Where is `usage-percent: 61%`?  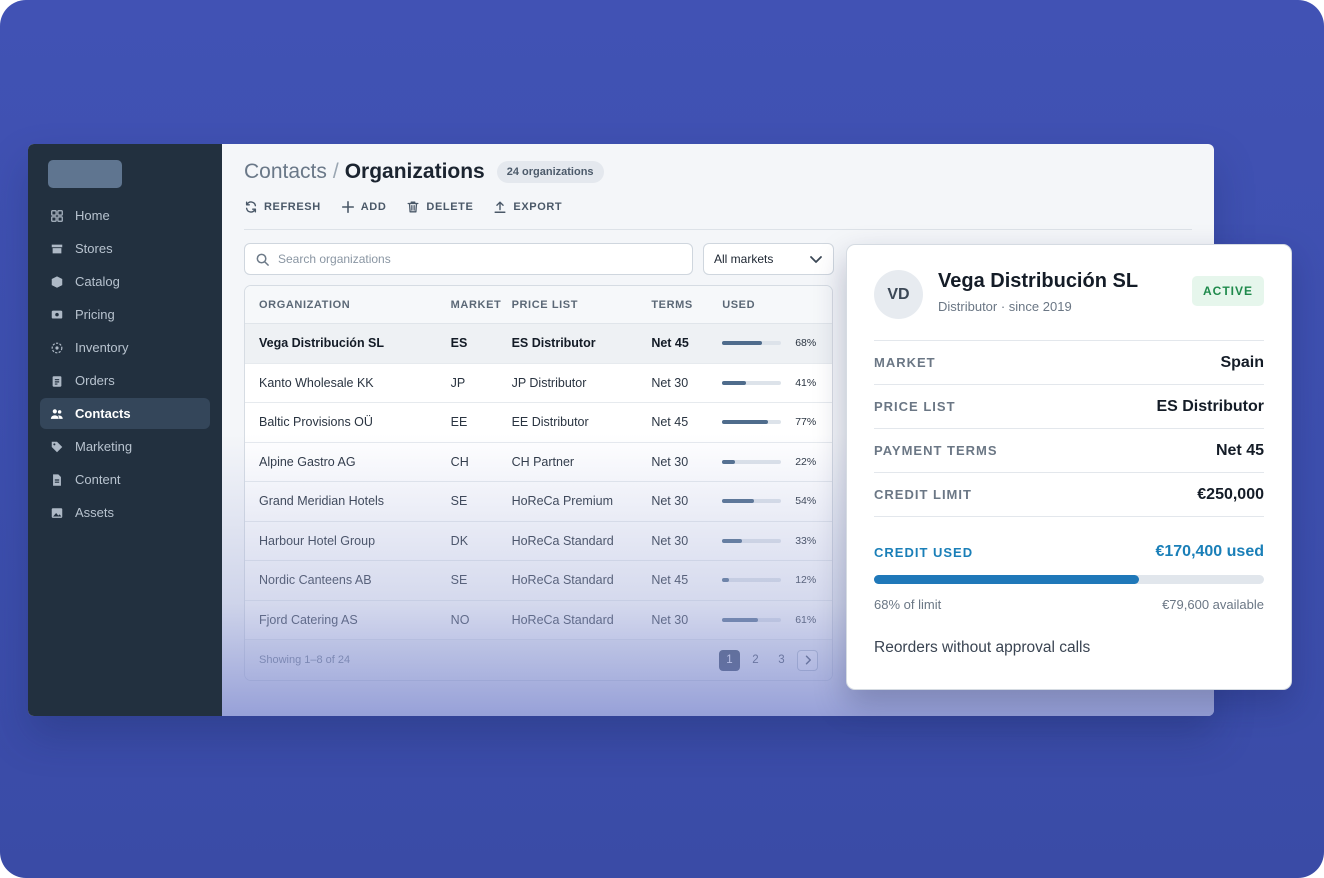 usage-percent: 61% is located at coordinates (806, 619).